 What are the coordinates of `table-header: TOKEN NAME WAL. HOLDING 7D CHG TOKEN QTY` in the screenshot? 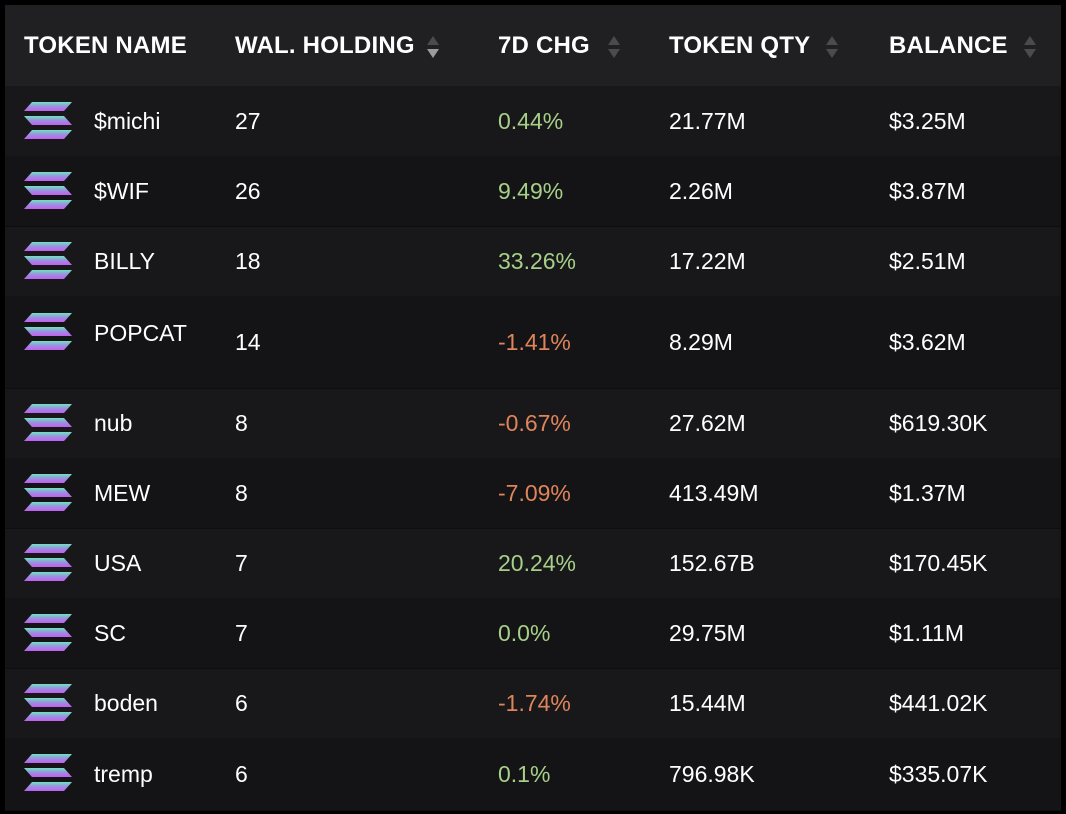 It's located at (533, 45).